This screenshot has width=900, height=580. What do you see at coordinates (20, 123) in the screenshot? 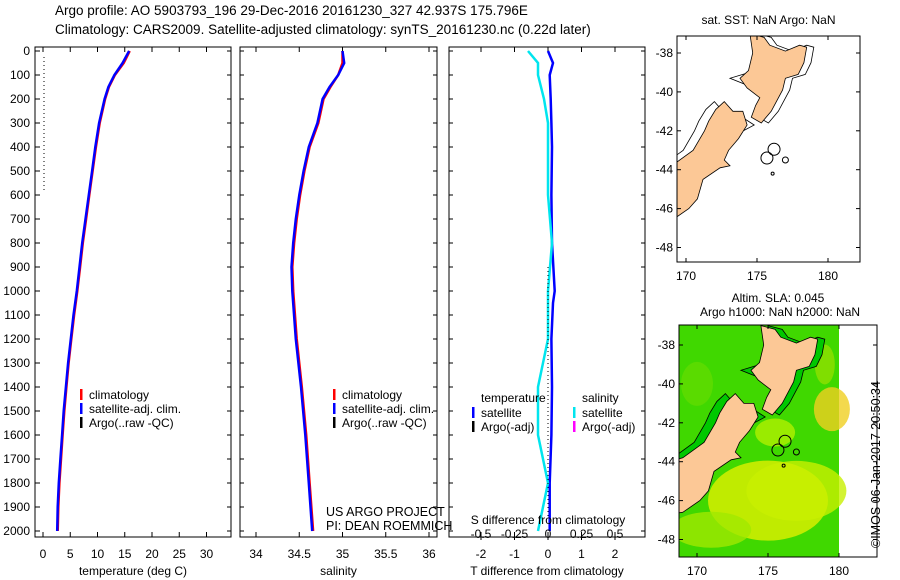
I see `y-tick-label: 300` at bounding box center [20, 123].